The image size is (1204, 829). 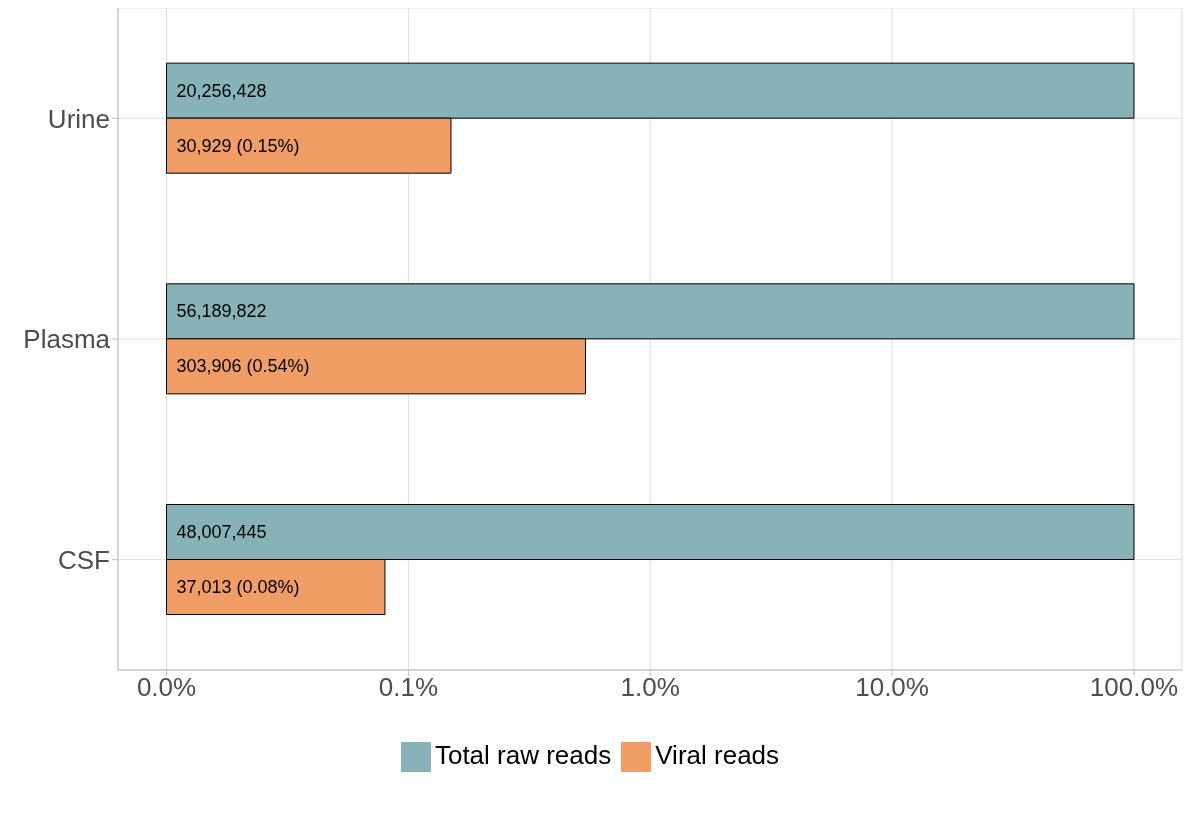 I want to click on legend-label: Viral reads, so click(x=717, y=755).